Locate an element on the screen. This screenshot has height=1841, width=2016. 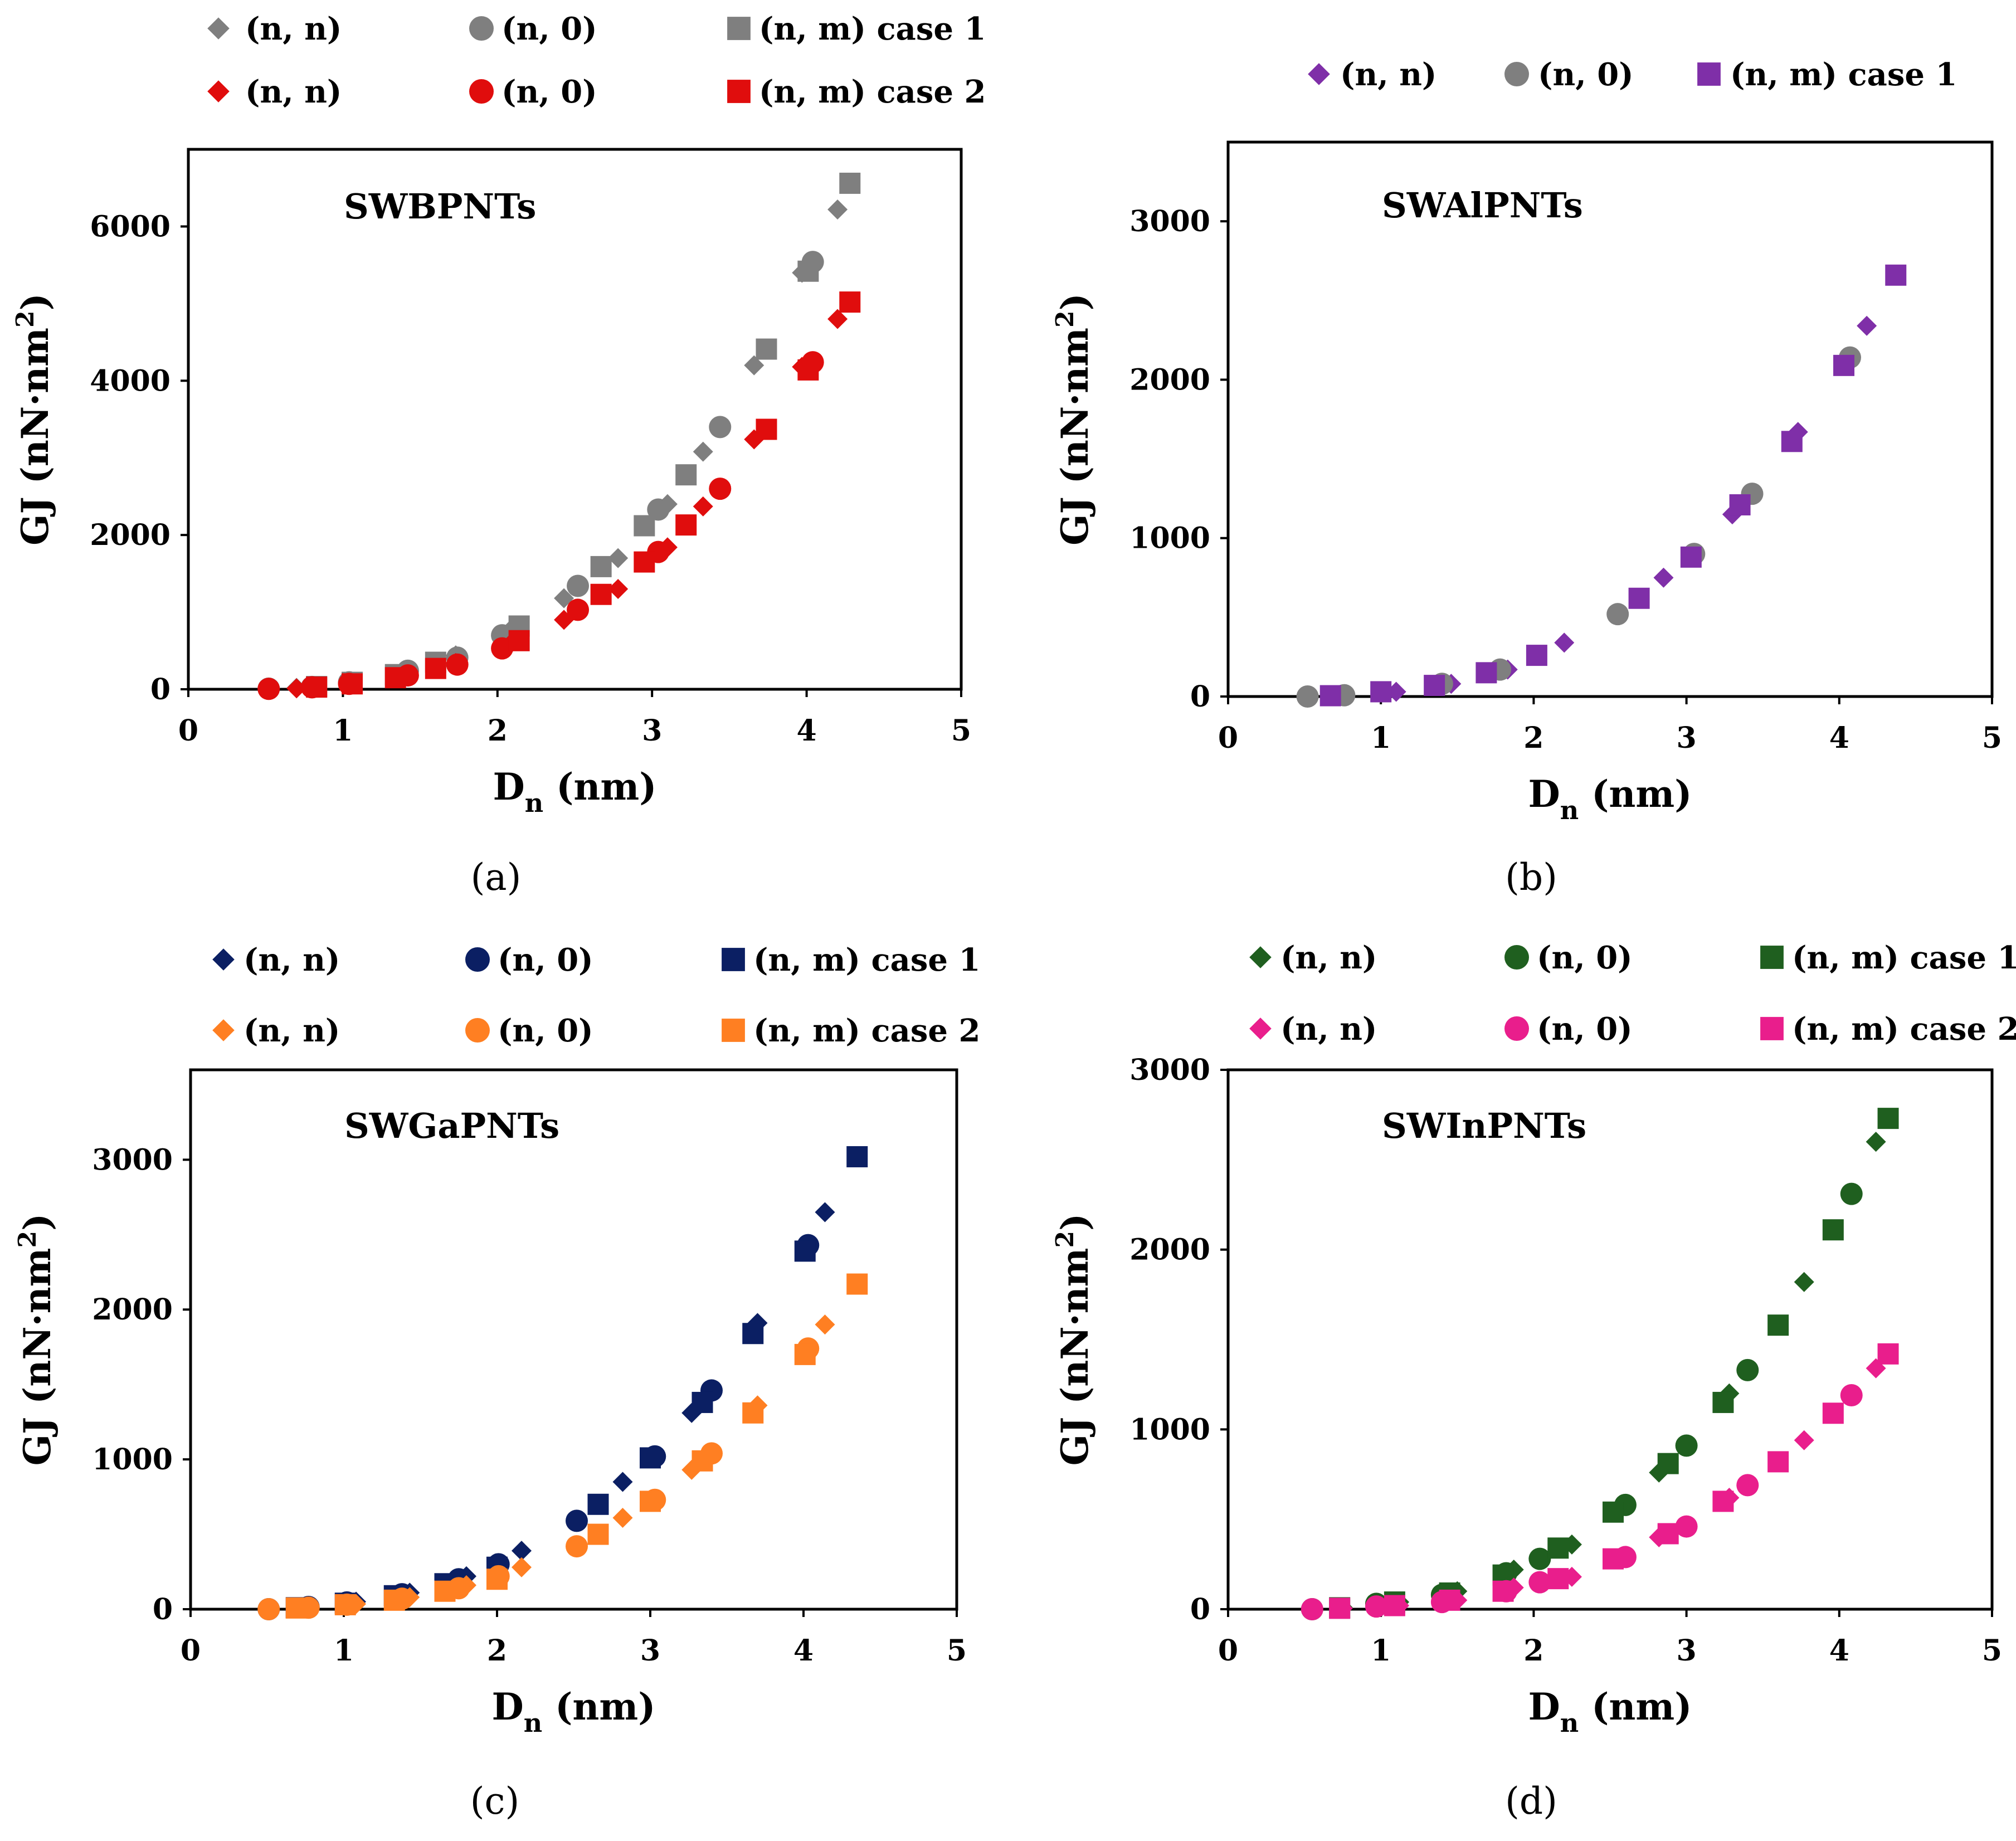
x-axis-label: Dn (nm) is located at coordinates (1610, 1711).